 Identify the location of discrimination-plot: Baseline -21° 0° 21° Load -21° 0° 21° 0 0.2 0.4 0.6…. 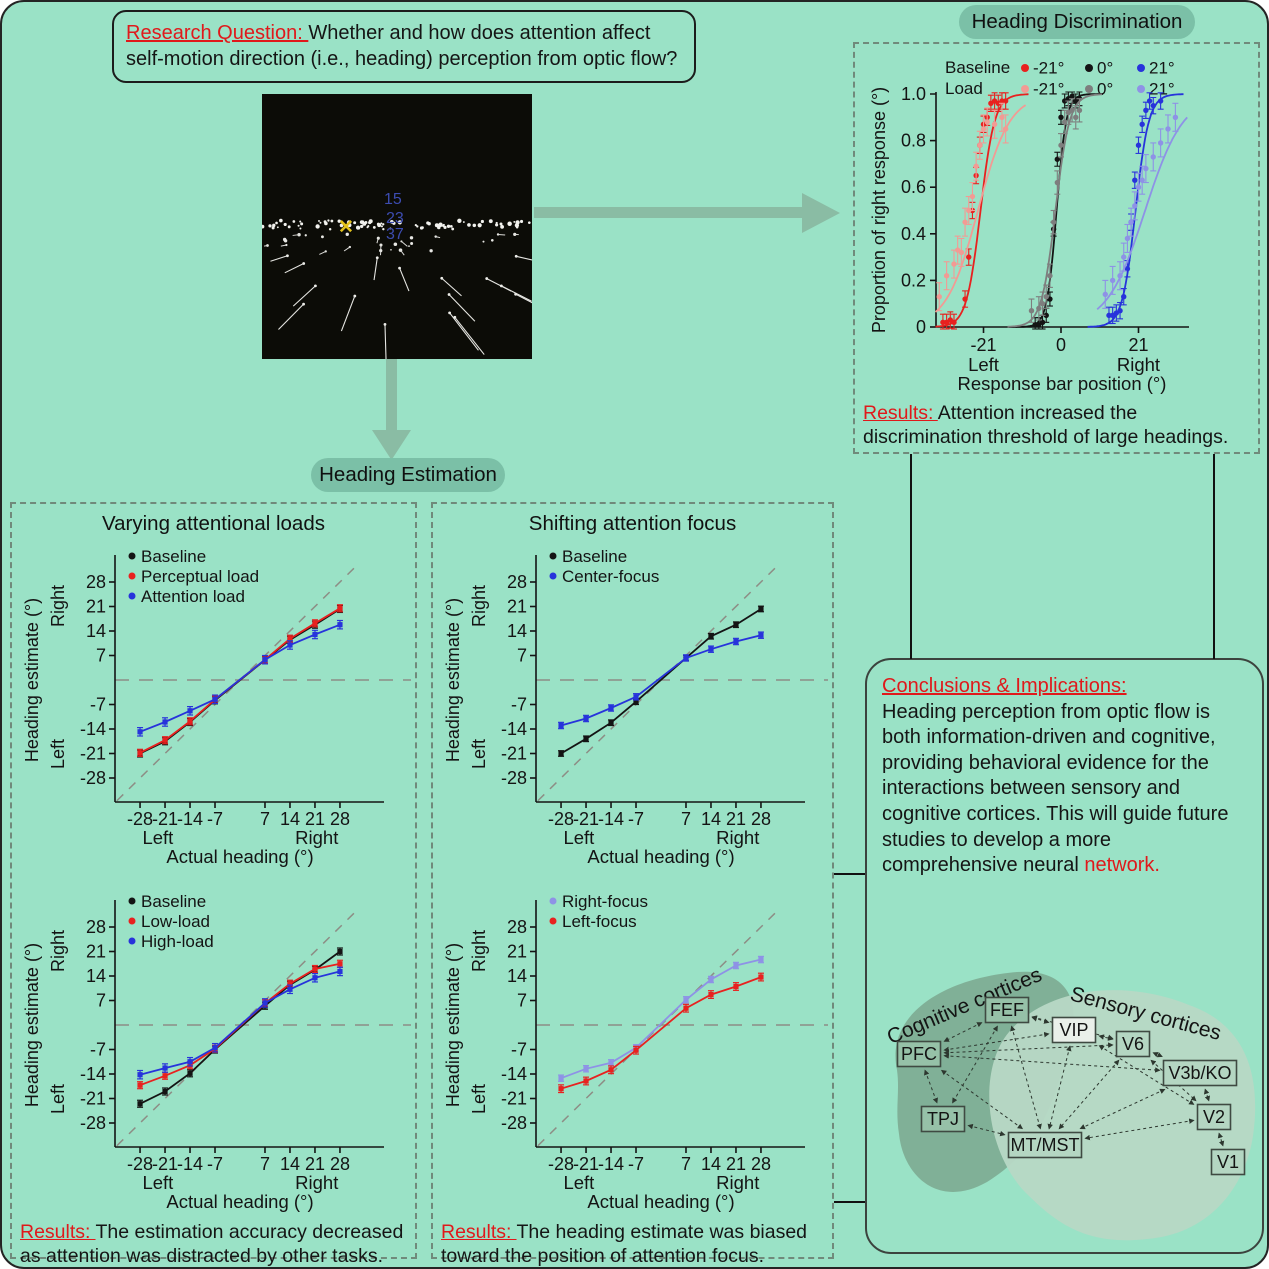
(1029, 226).